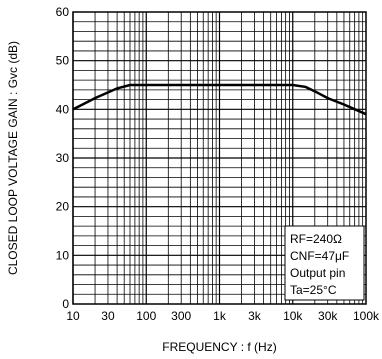  Describe the element at coordinates (313, 290) in the screenshot. I see `condition-ta: Ta=25°C` at that location.